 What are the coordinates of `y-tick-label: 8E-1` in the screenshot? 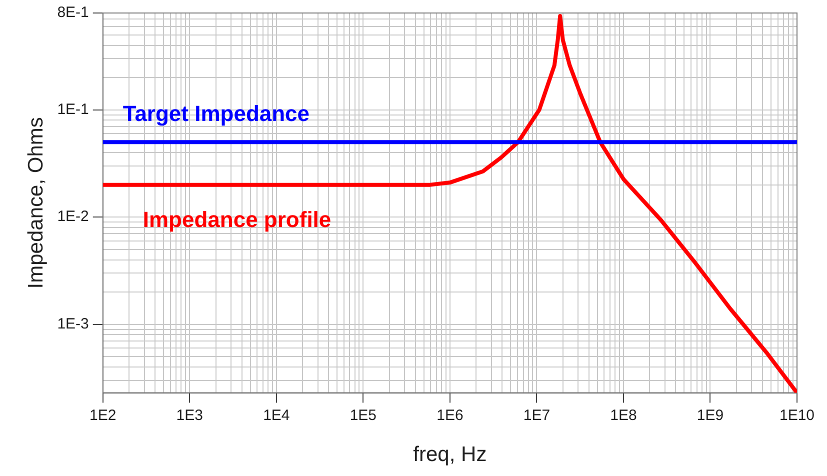 It's located at (73, 13).